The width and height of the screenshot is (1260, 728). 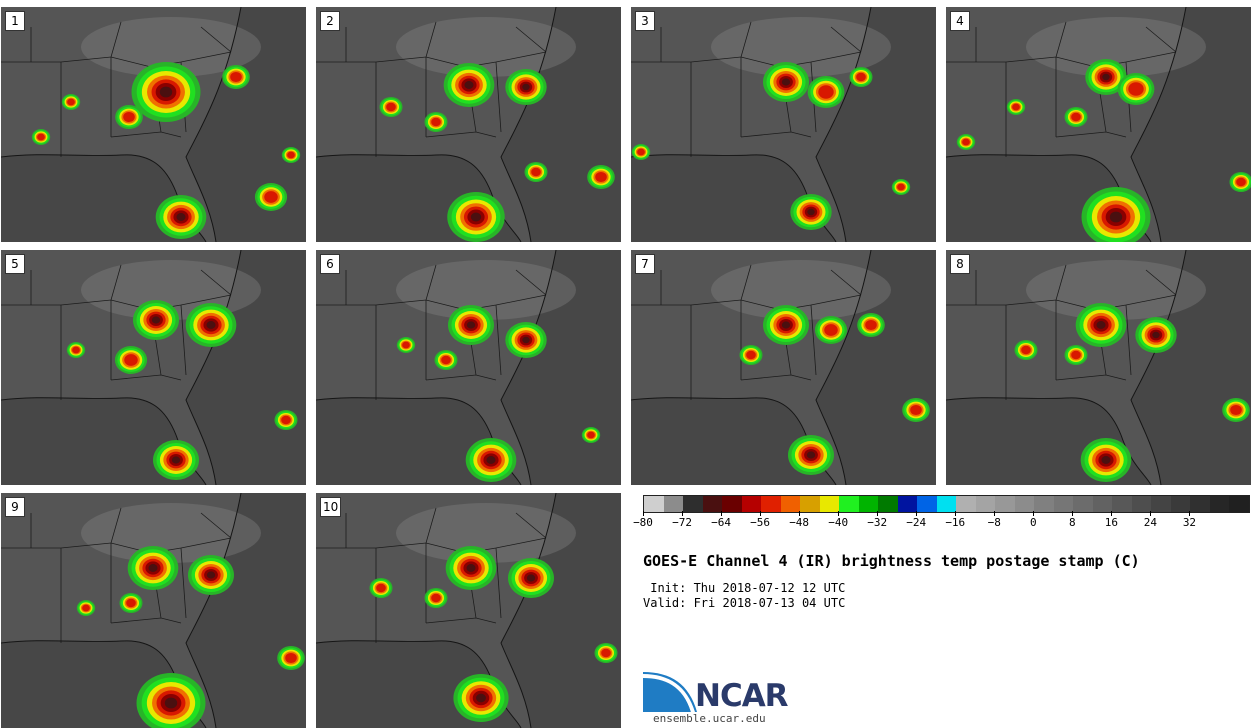 I want to click on panel-label: 3, so click(x=645, y=21).